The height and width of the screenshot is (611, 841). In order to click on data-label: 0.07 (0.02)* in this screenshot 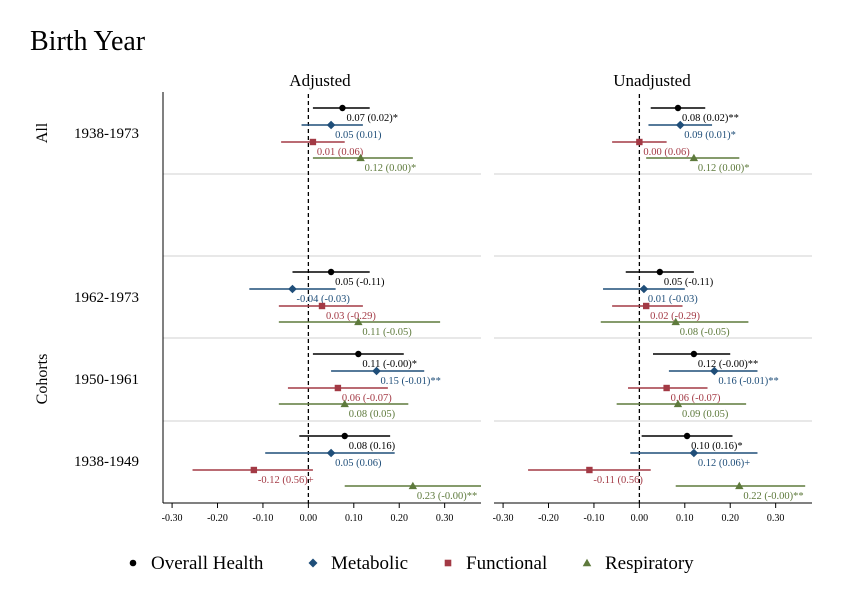, I will do `click(372, 118)`.